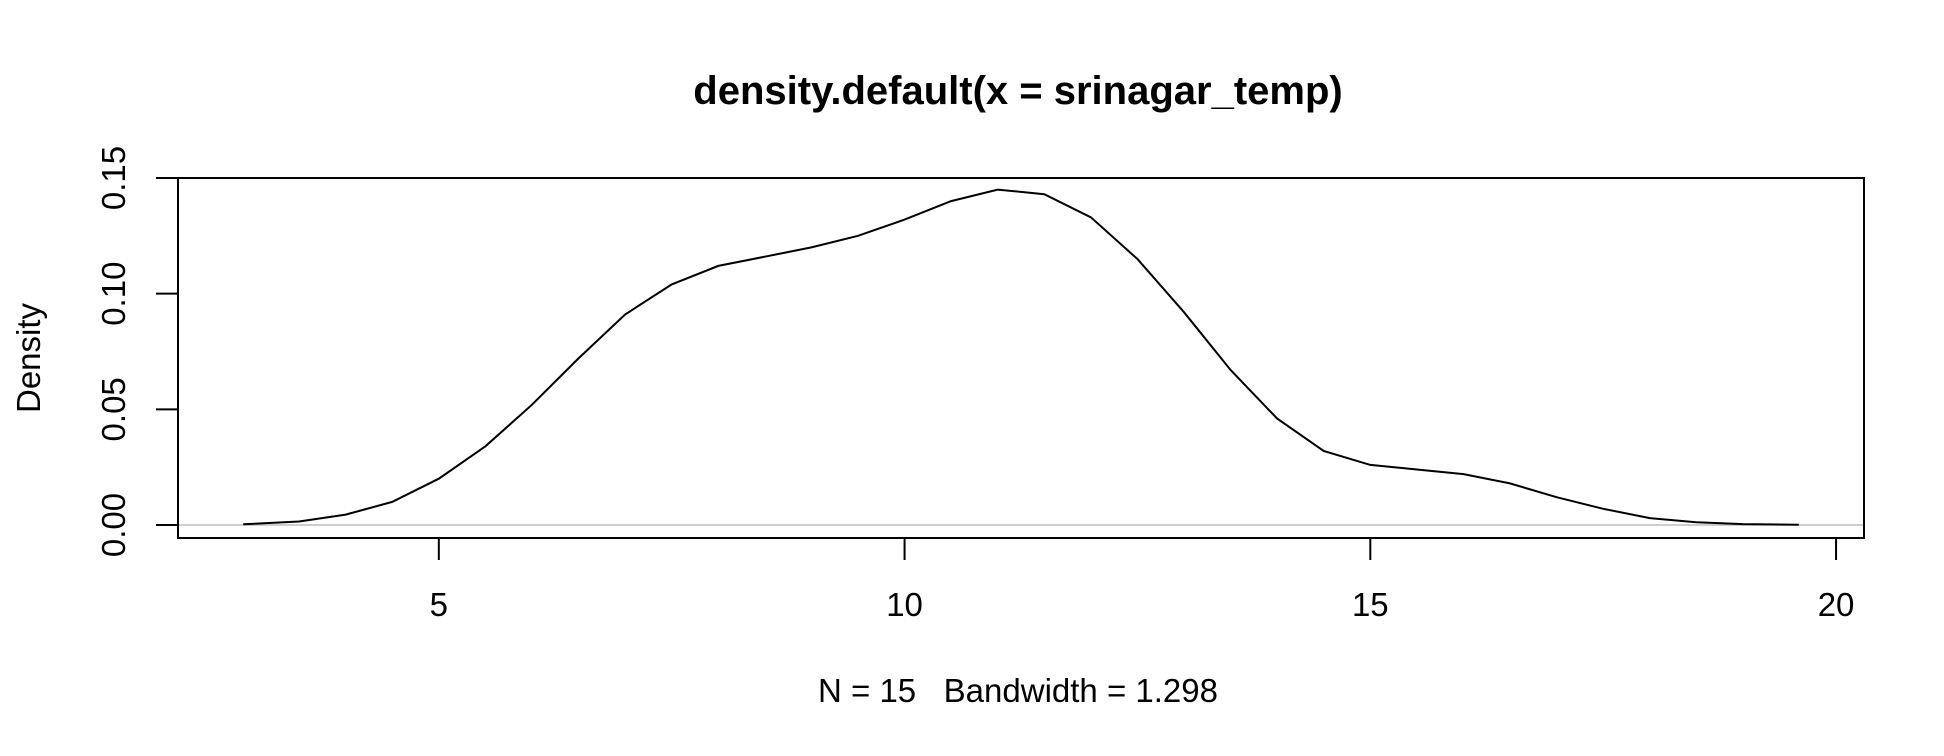 The image size is (1944, 756). Describe the element at coordinates (1017, 91) in the screenshot. I see `chart-title: density.default(x = srinagar_temp)` at that location.